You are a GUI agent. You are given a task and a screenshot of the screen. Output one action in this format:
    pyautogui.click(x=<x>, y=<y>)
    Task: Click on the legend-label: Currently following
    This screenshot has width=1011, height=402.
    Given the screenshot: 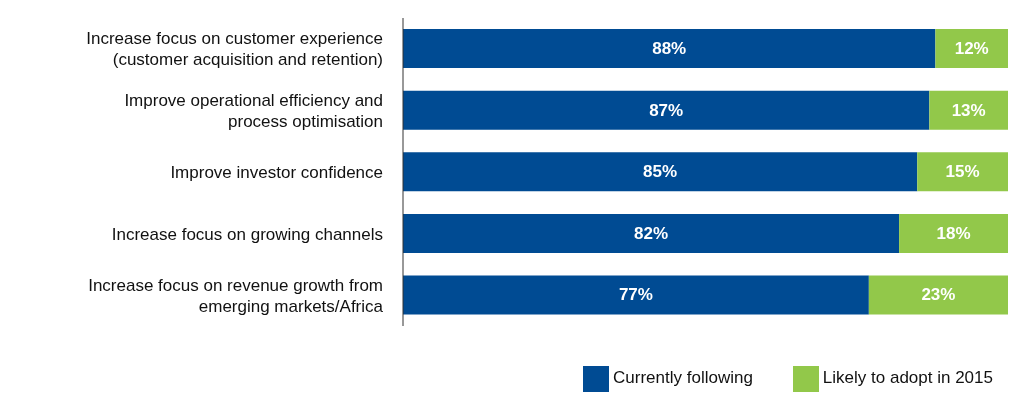 What is the action you would take?
    pyautogui.click(x=683, y=378)
    